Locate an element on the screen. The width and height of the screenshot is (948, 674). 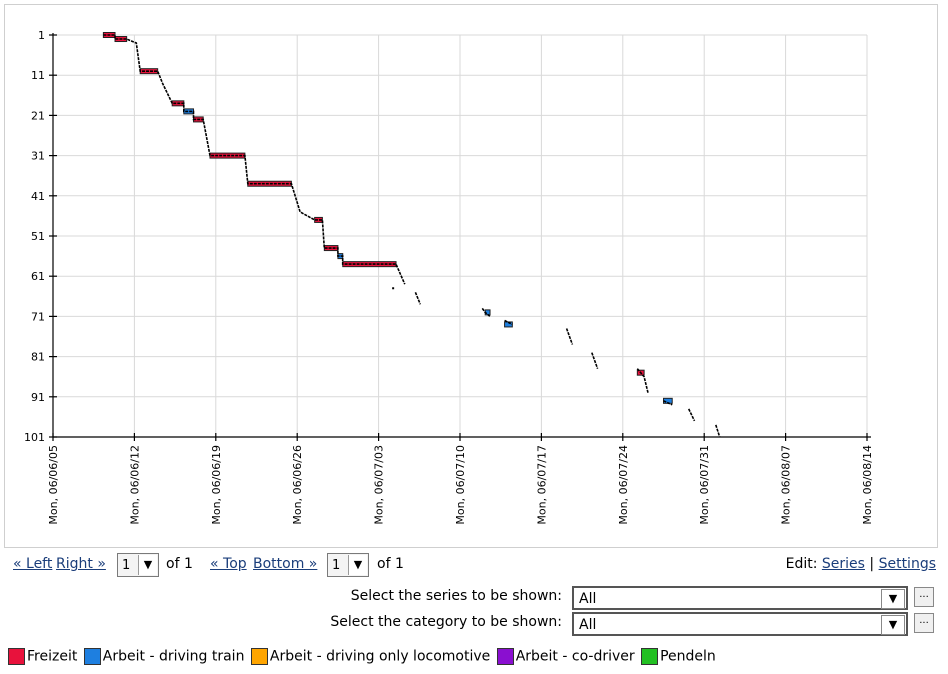
scroll-right-link: Right » is located at coordinates (81, 564).